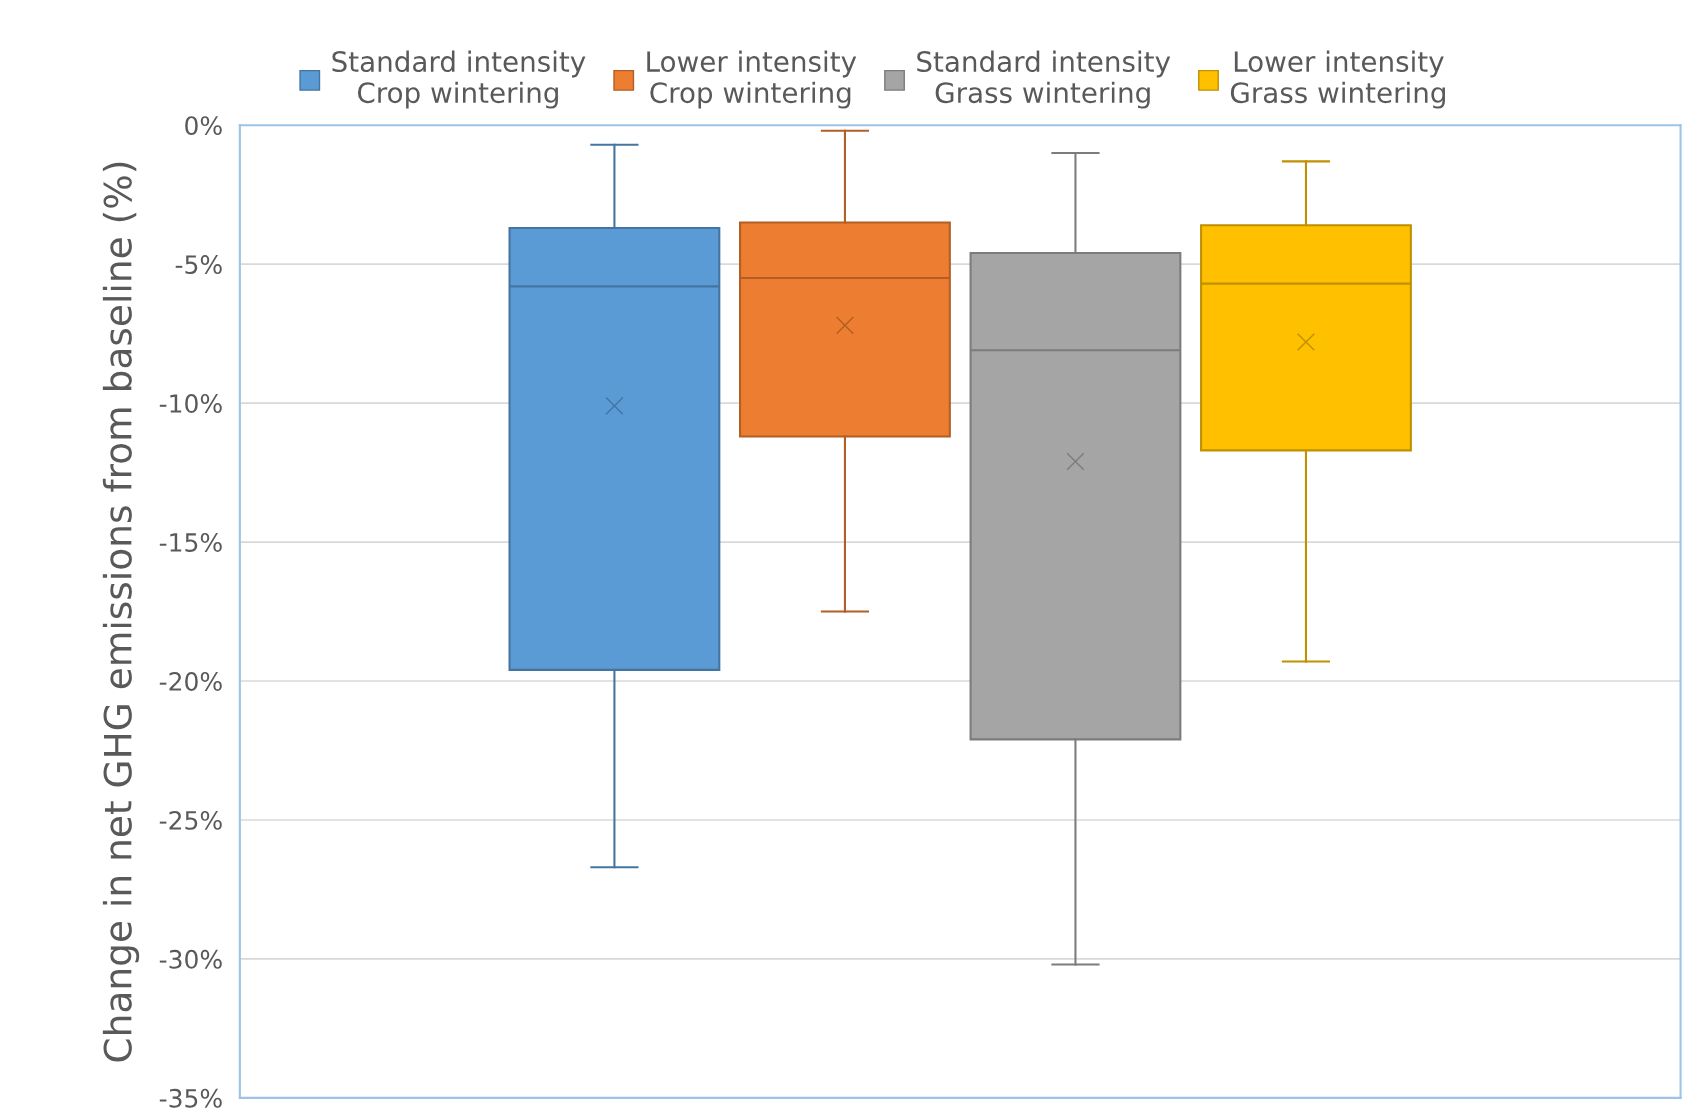 The height and width of the screenshot is (1118, 1689). Describe the element at coordinates (190, 681) in the screenshot. I see `y-tick-label: -20%` at that location.